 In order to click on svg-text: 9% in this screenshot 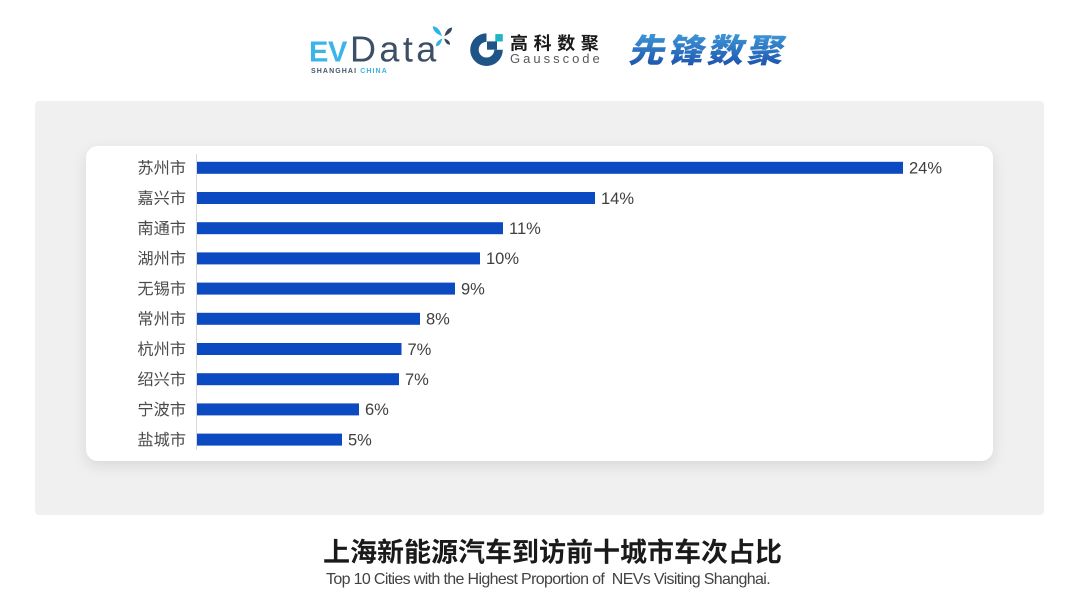, I will do `click(473, 289)`.